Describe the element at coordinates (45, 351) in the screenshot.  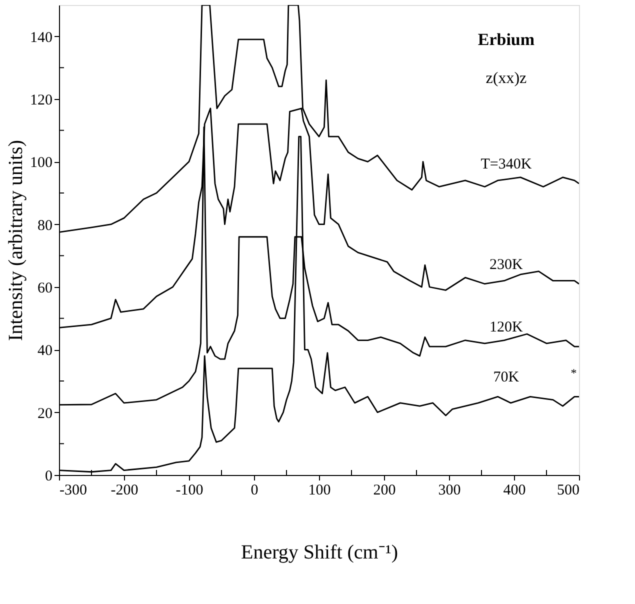
I see `y-tick-label: 40` at that location.